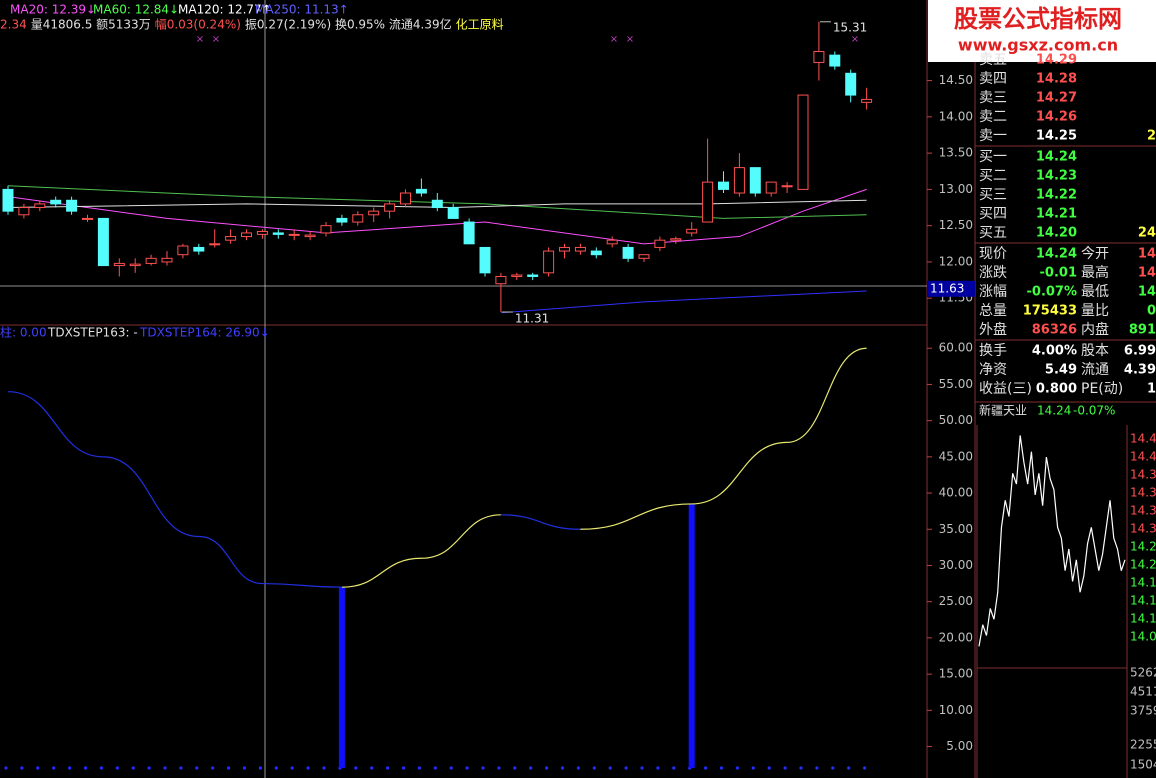 This screenshot has width=1156, height=778. Describe the element at coordinates (1143, 529) in the screenshot. I see `mini-axis-label: 14.3` at that location.